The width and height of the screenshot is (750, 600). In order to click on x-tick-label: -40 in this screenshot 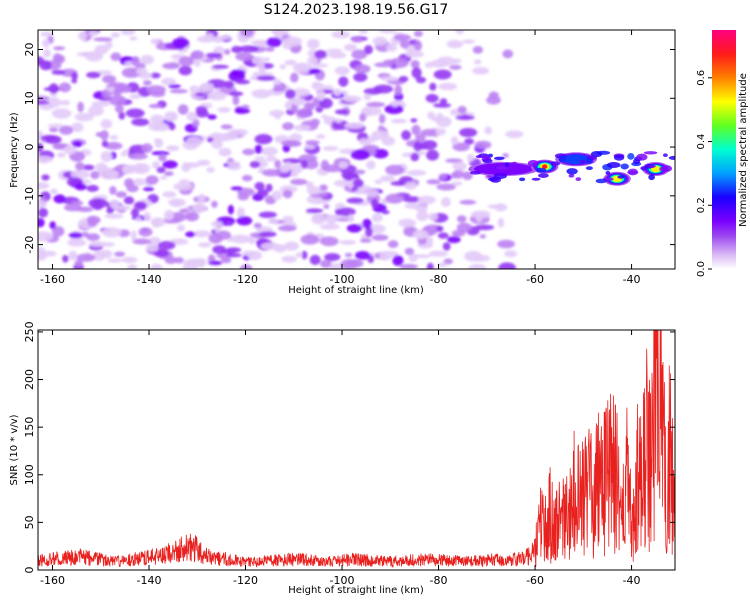, I will do `click(632, 580)`.